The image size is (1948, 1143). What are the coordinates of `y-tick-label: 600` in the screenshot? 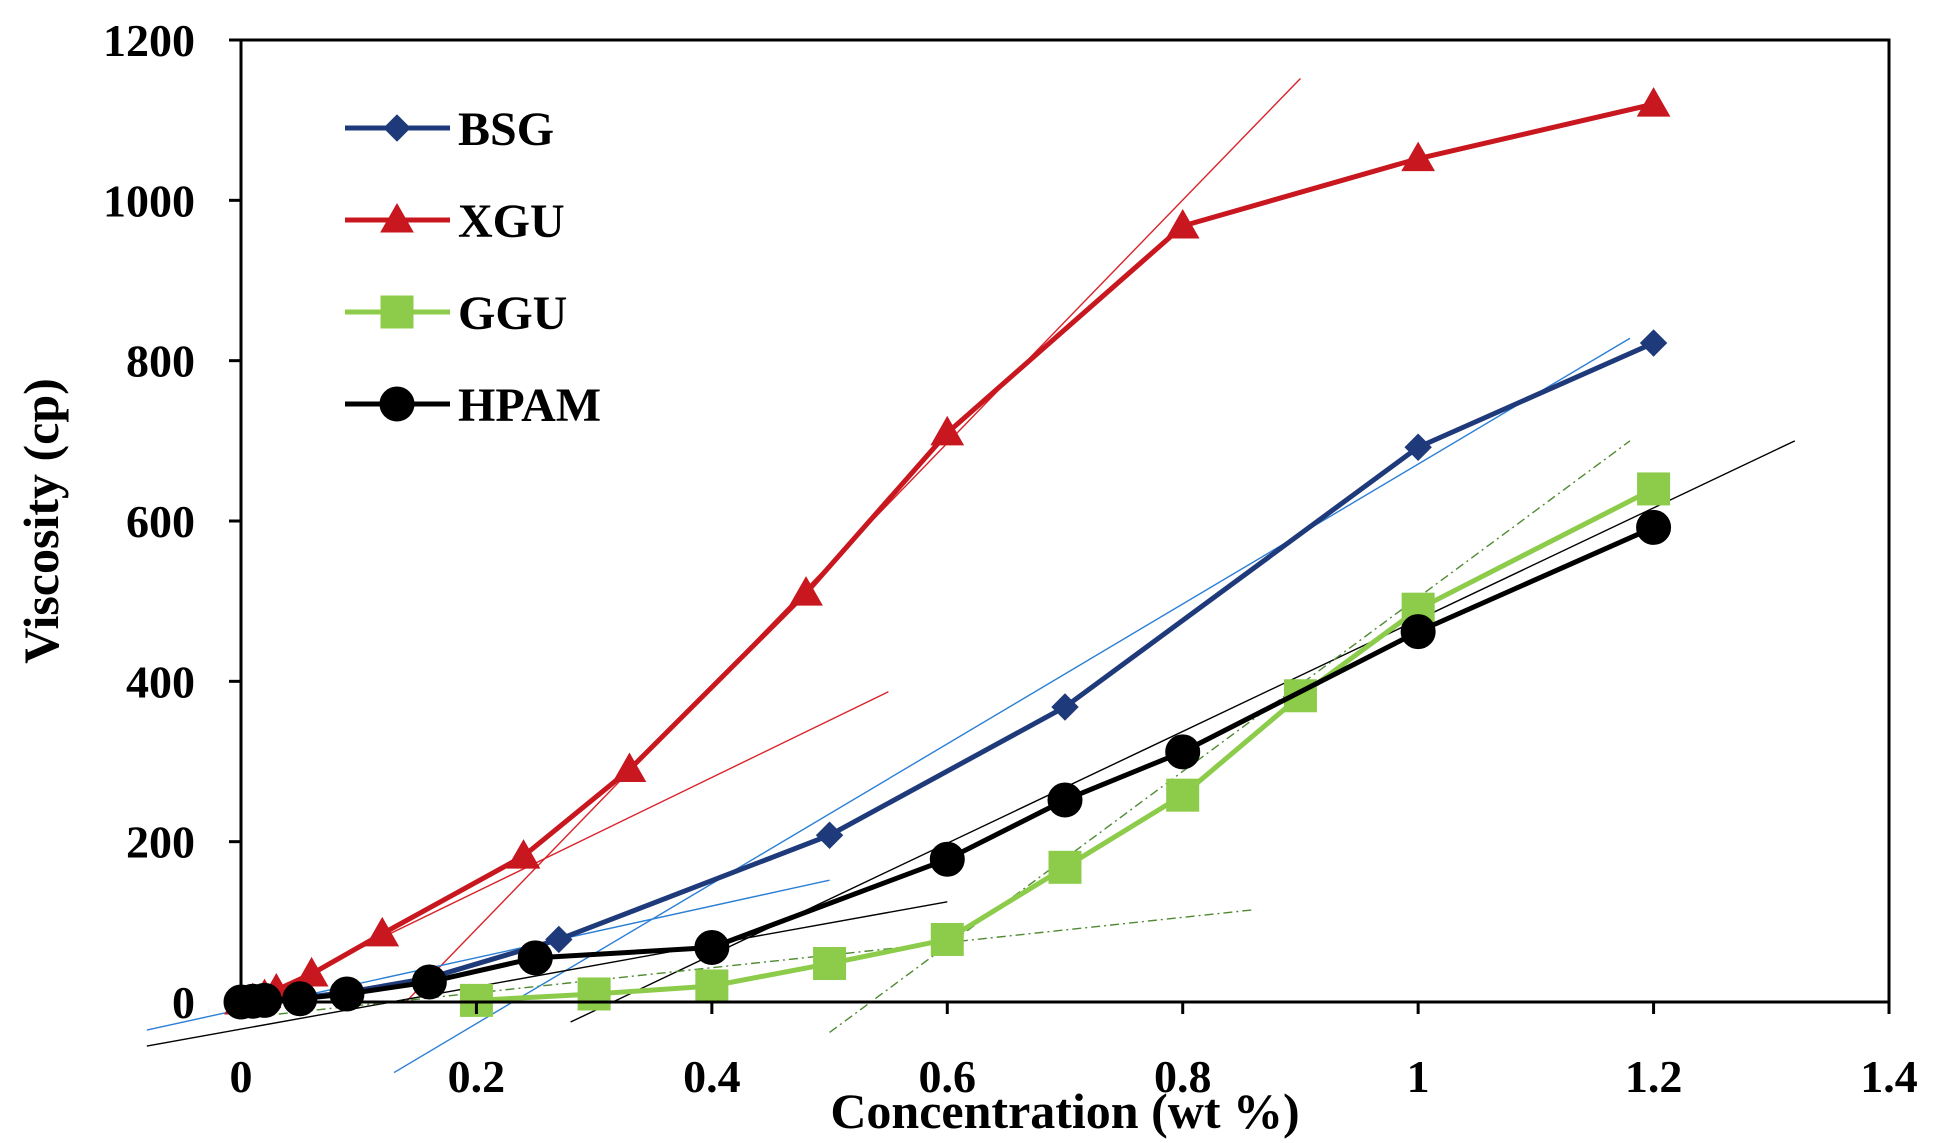 It's located at (160, 521).